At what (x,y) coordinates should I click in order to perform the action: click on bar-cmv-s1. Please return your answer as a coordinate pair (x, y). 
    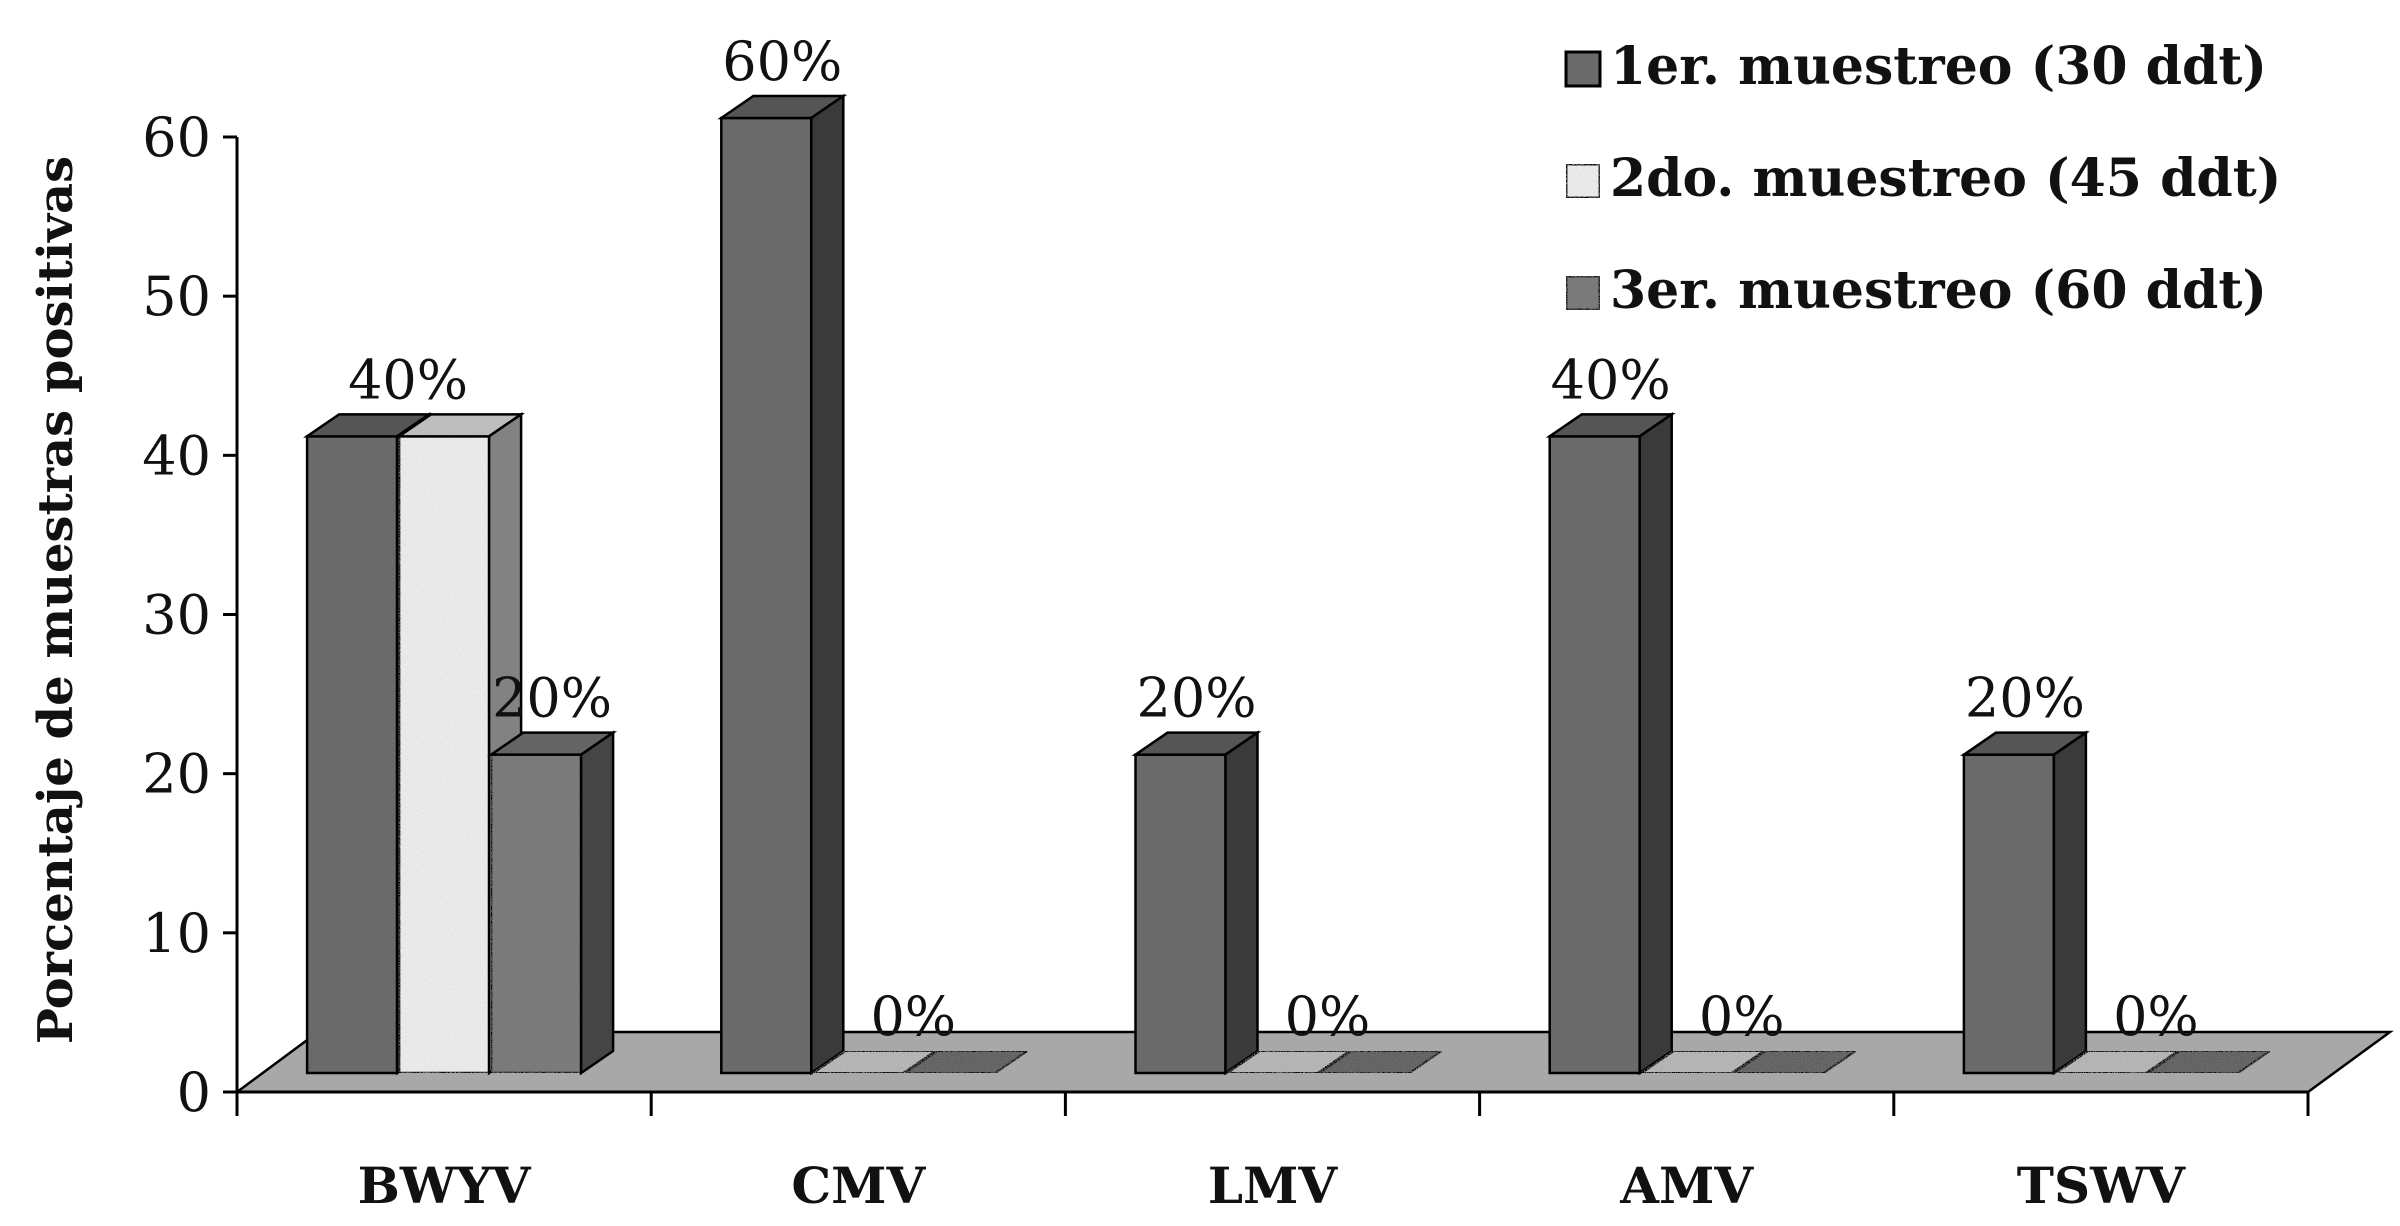
    Looking at the image, I should click on (766, 595).